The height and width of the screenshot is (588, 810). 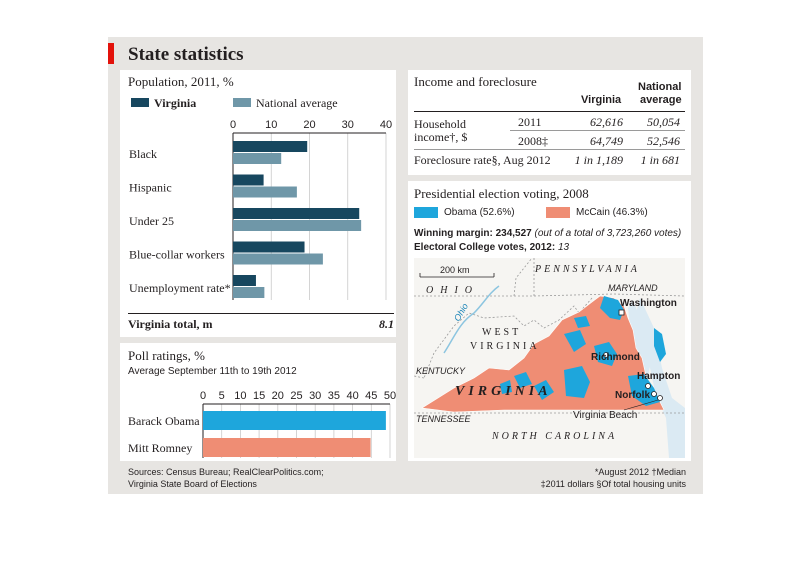 What do you see at coordinates (371, 396) in the screenshot?
I see `poll-xtick-label-9: 45` at bounding box center [371, 396].